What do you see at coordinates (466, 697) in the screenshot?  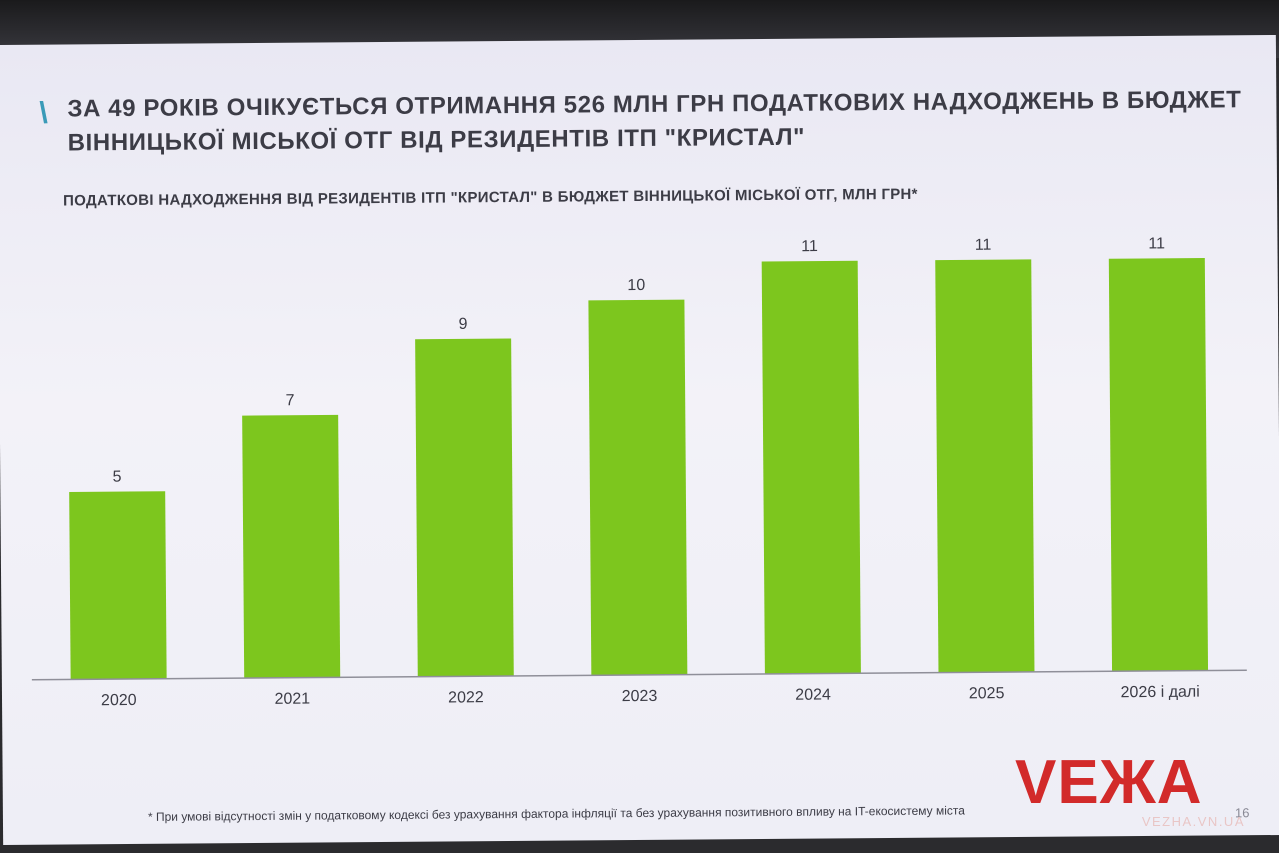 I see `category-label-3: 2022` at bounding box center [466, 697].